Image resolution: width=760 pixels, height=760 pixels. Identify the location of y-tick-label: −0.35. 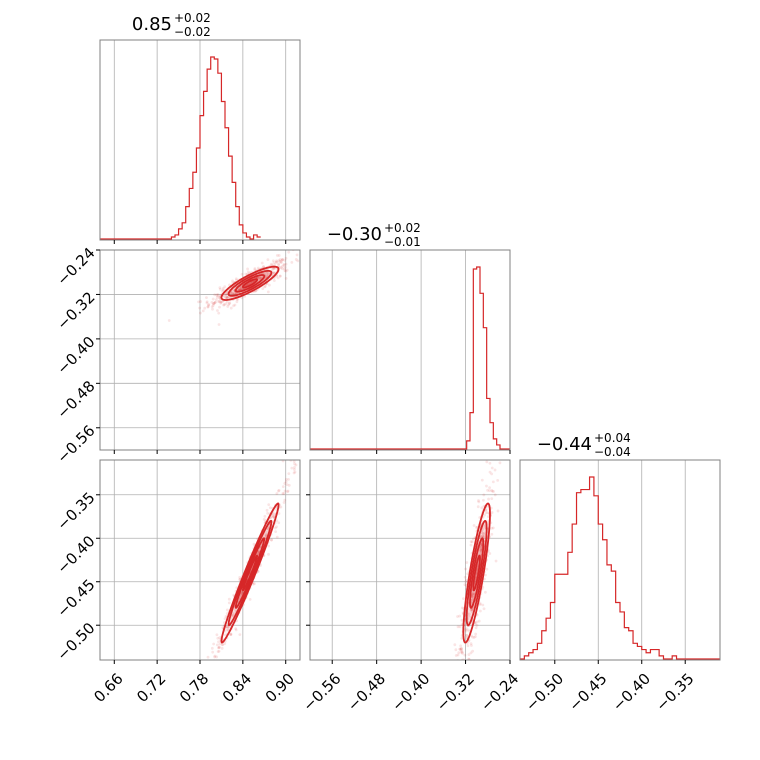
(75, 511).